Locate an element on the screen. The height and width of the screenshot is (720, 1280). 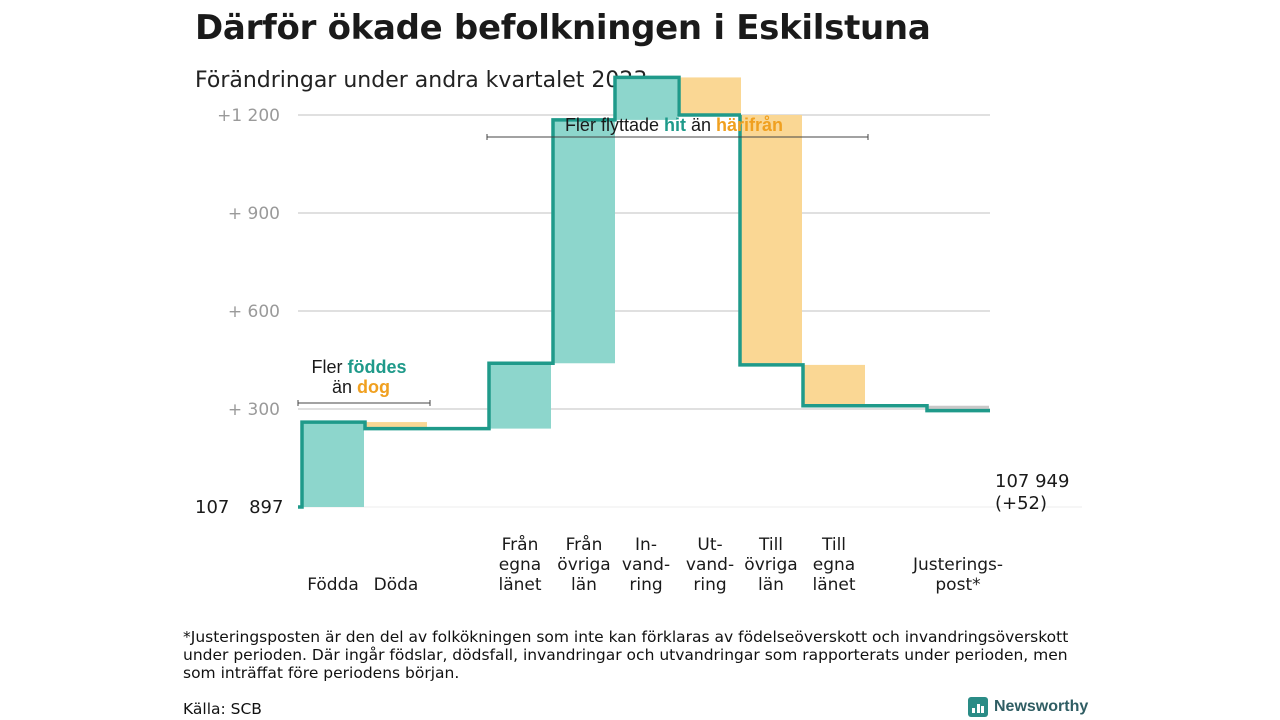
x-tick-label-utvandring: Ut-vand-ring is located at coordinates (710, 565).